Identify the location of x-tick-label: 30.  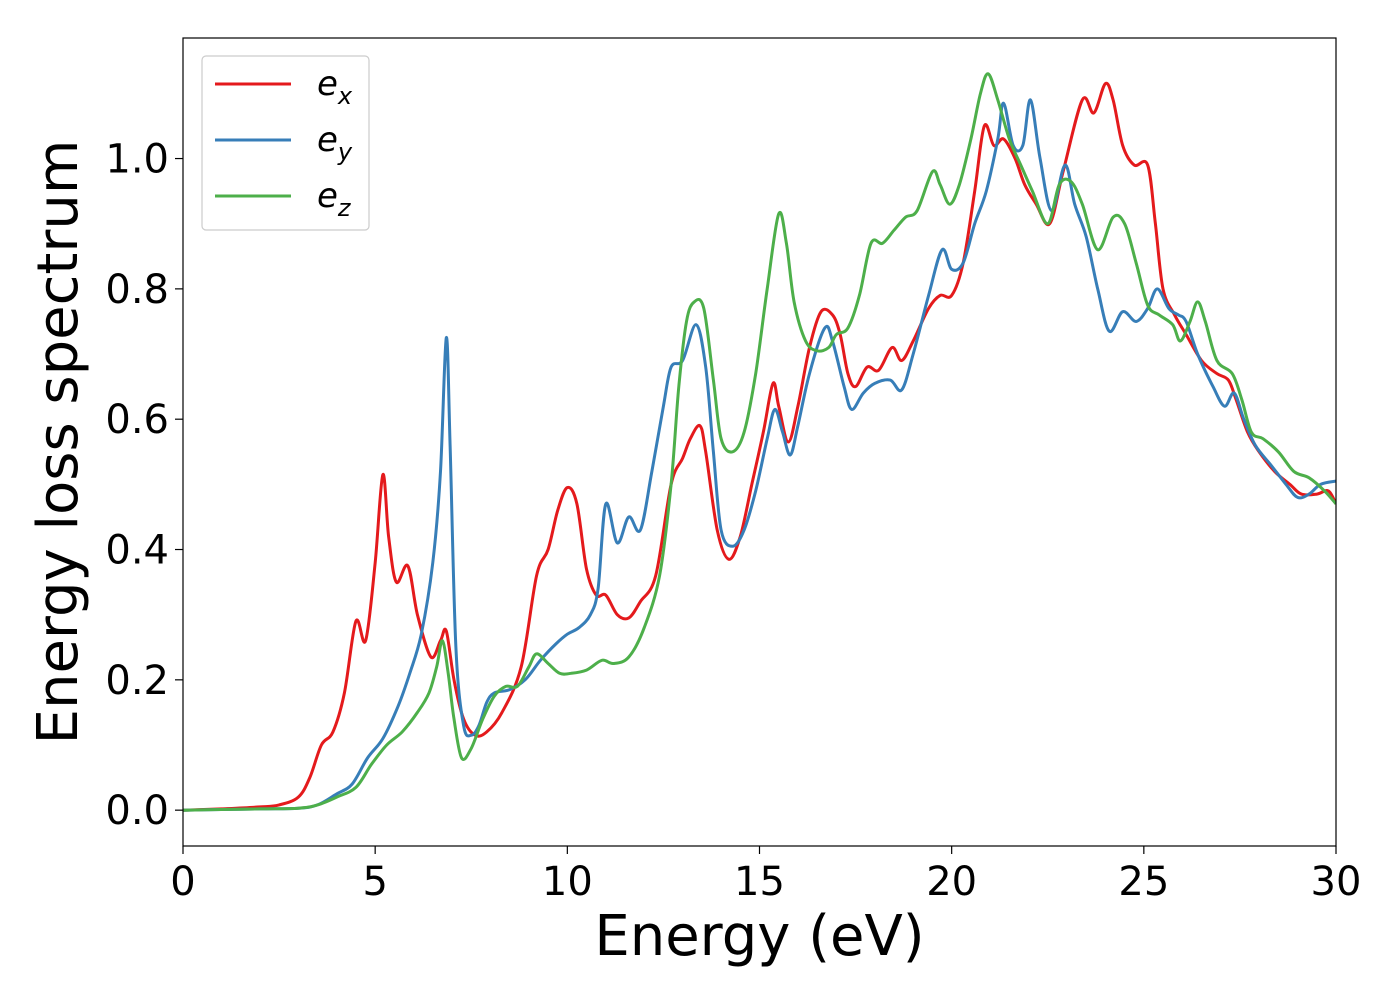
(1336, 882).